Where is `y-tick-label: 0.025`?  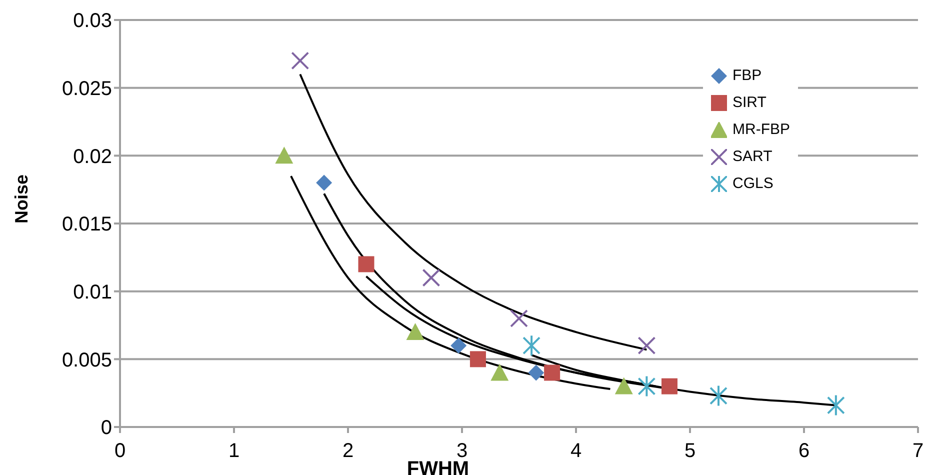
y-tick-label: 0.025 is located at coordinates (87, 89).